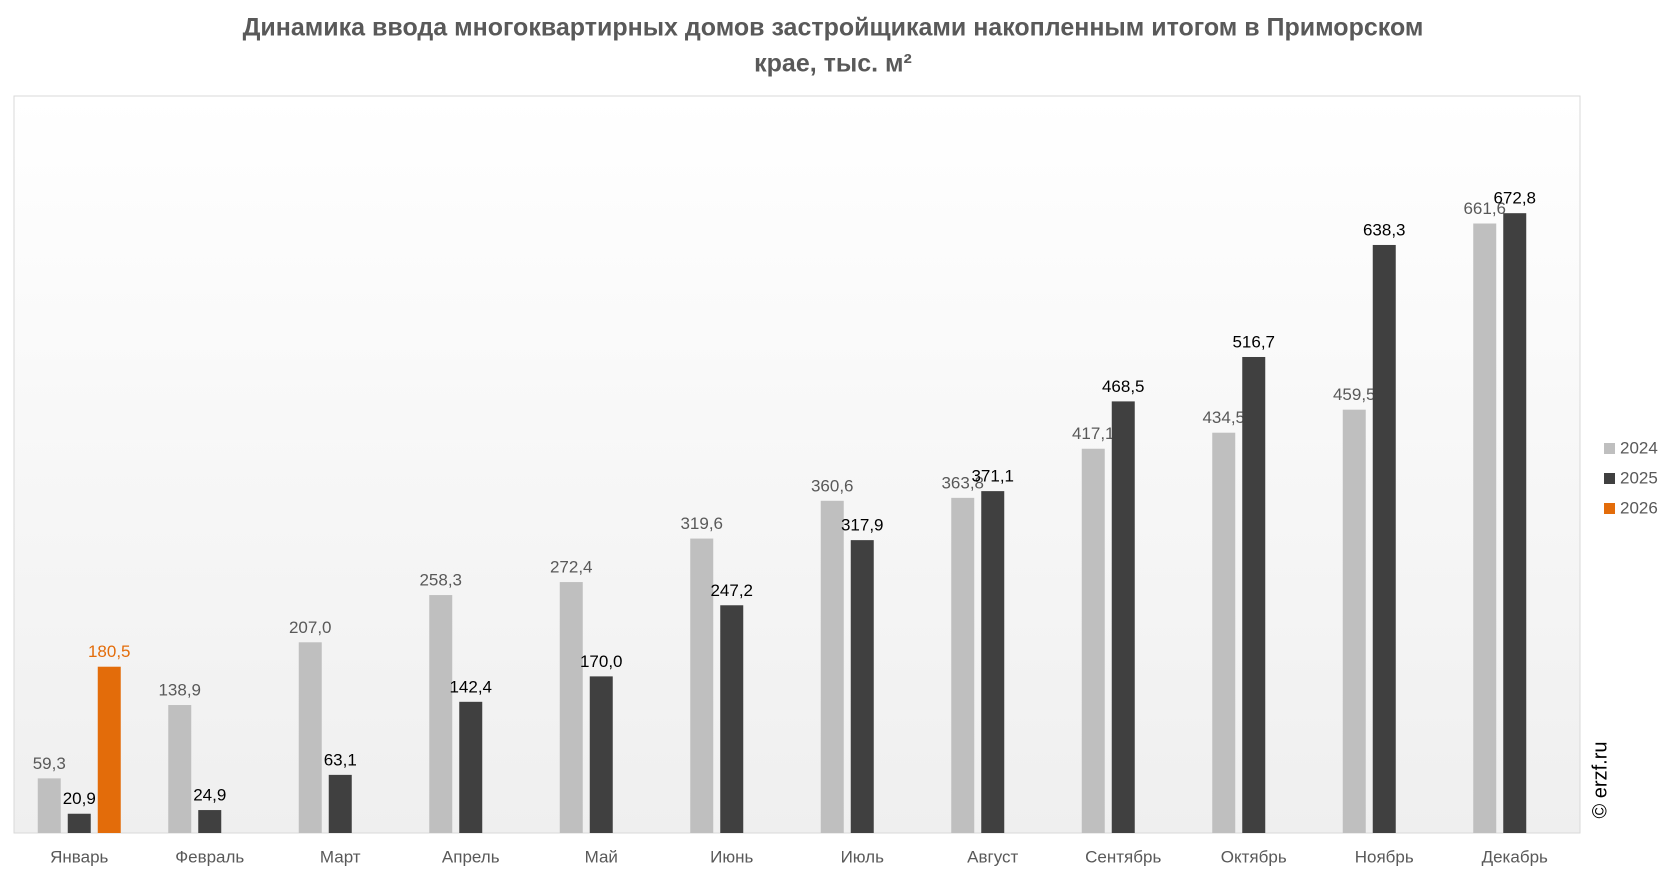 The image size is (1666, 872). I want to click on data-label: 247,2, so click(731, 590).